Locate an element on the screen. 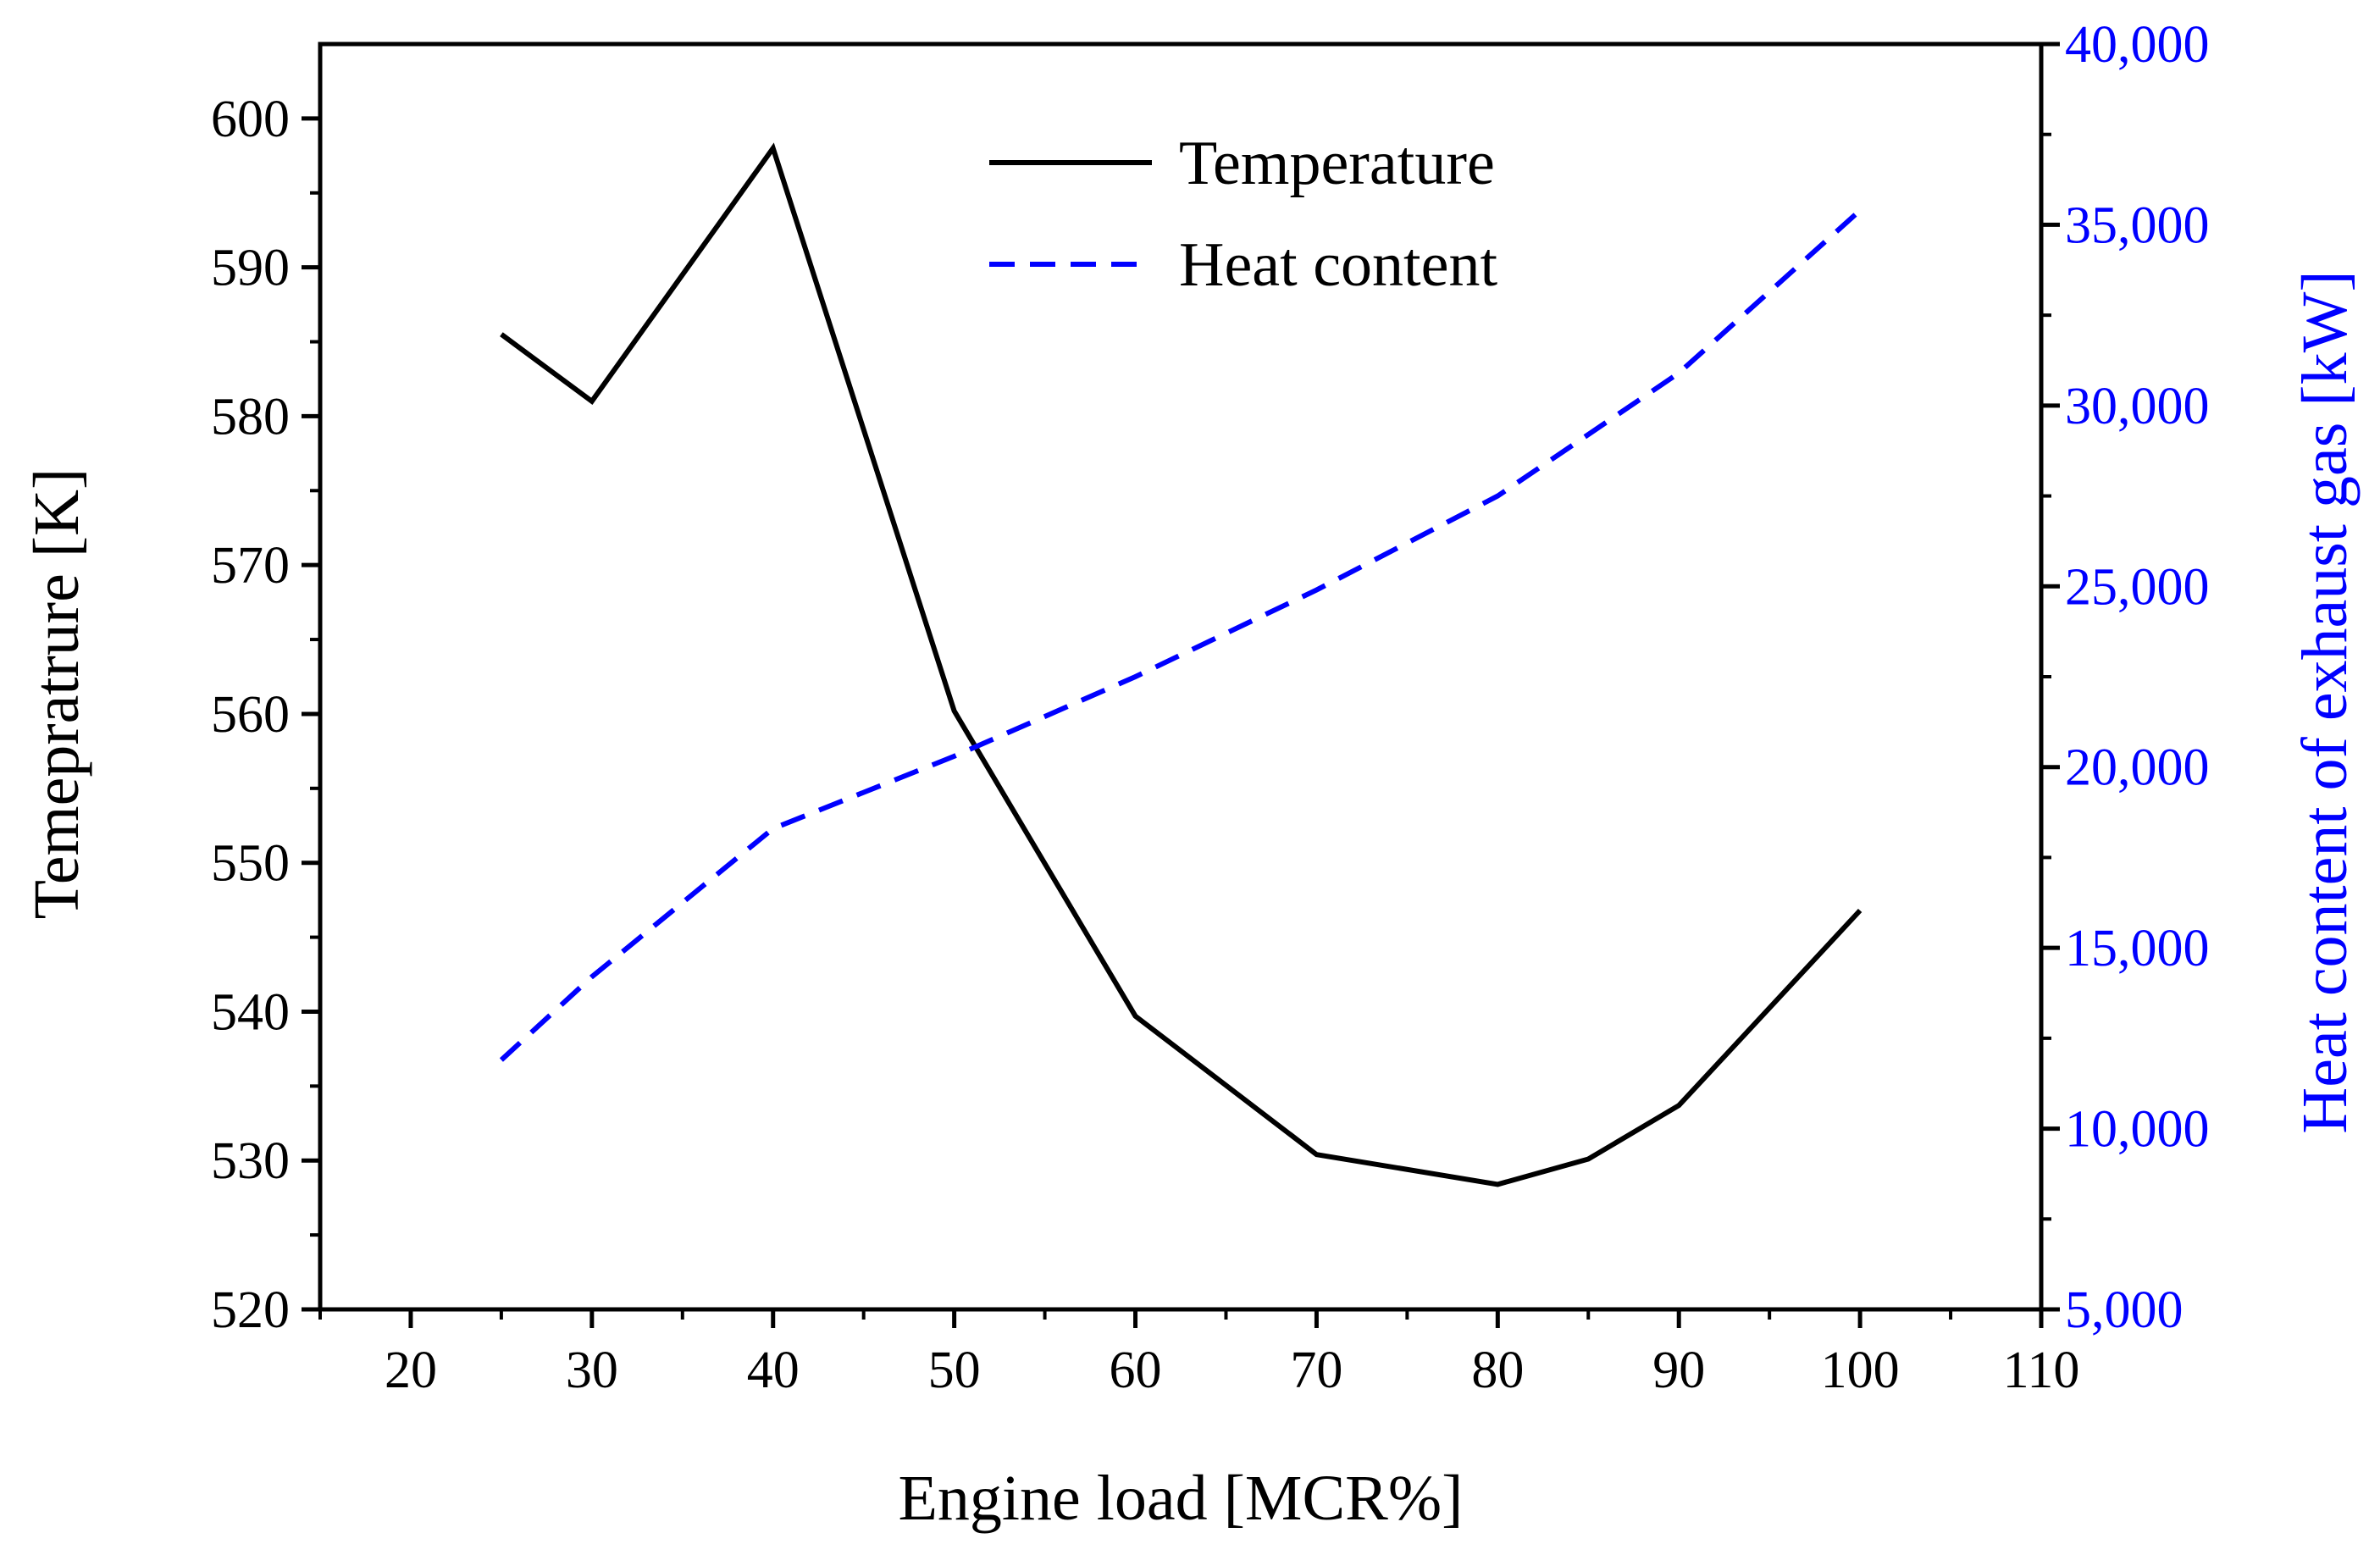 The height and width of the screenshot is (1555, 2380). x-tick-label: 110 is located at coordinates (2042, 1370).